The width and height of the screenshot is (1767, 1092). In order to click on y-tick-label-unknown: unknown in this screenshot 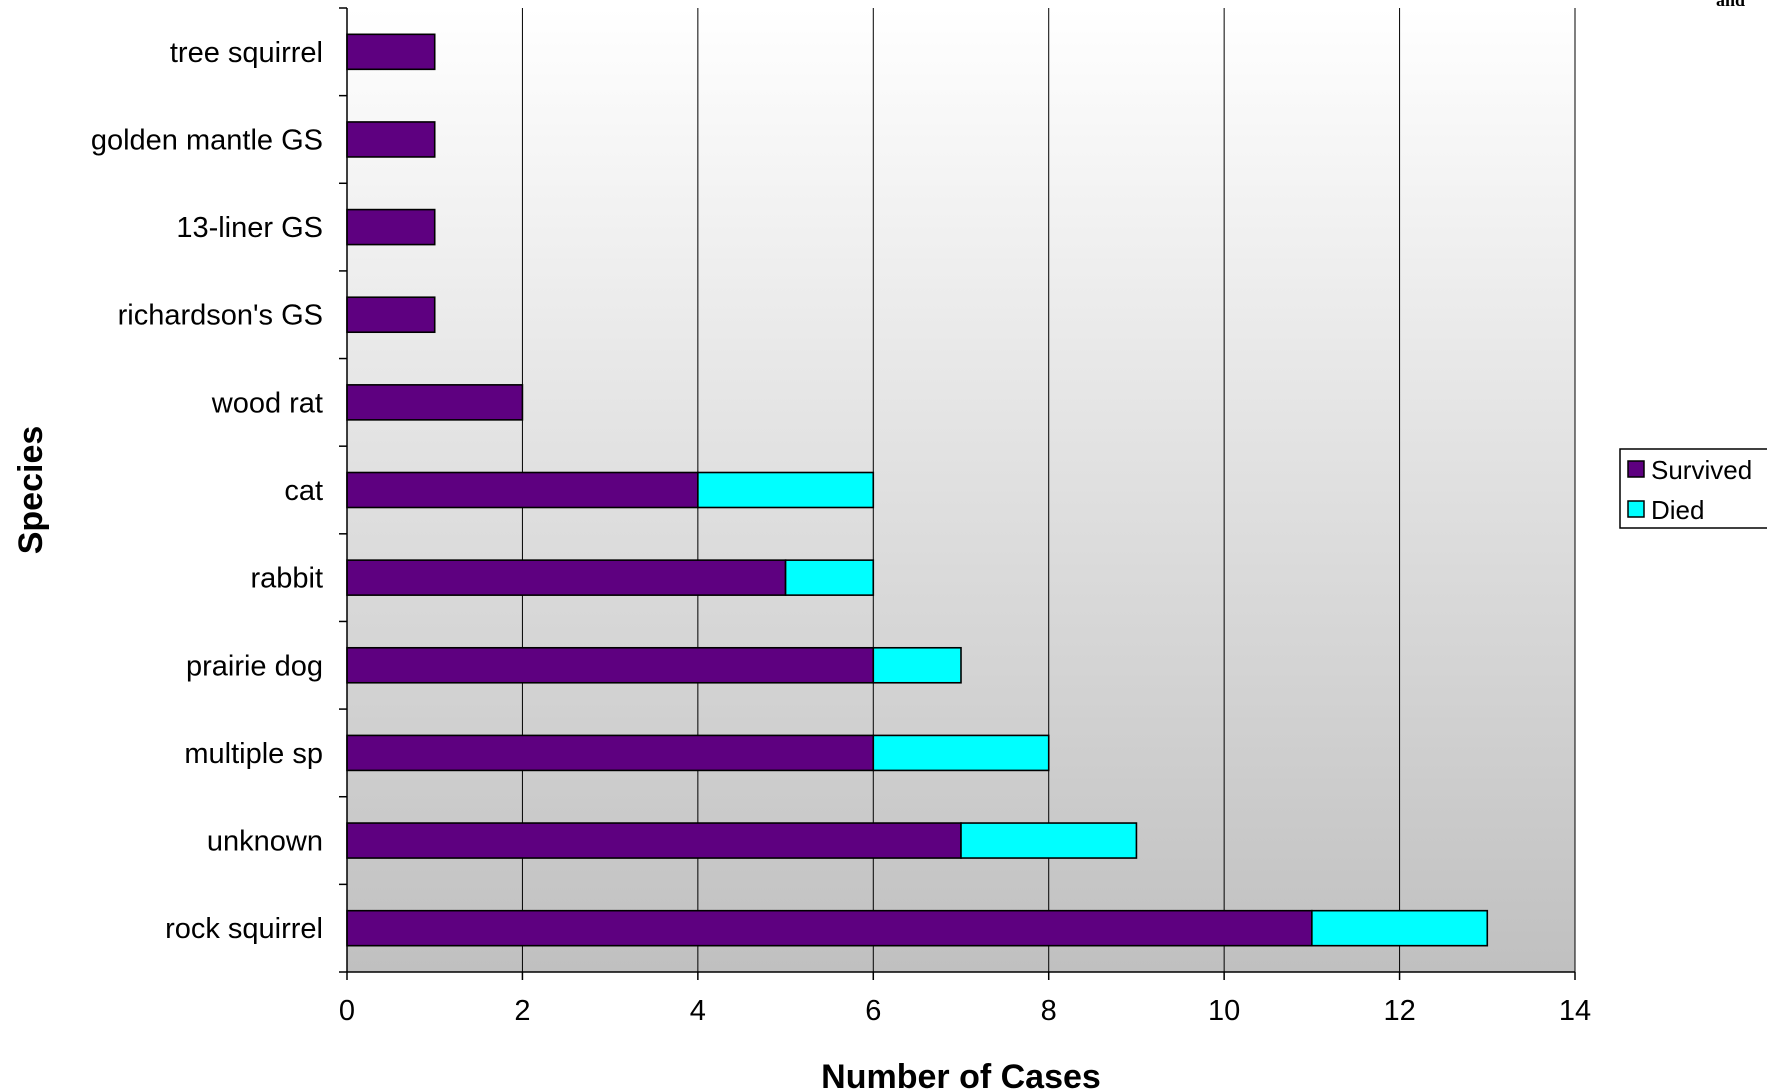, I will do `click(265, 842)`.